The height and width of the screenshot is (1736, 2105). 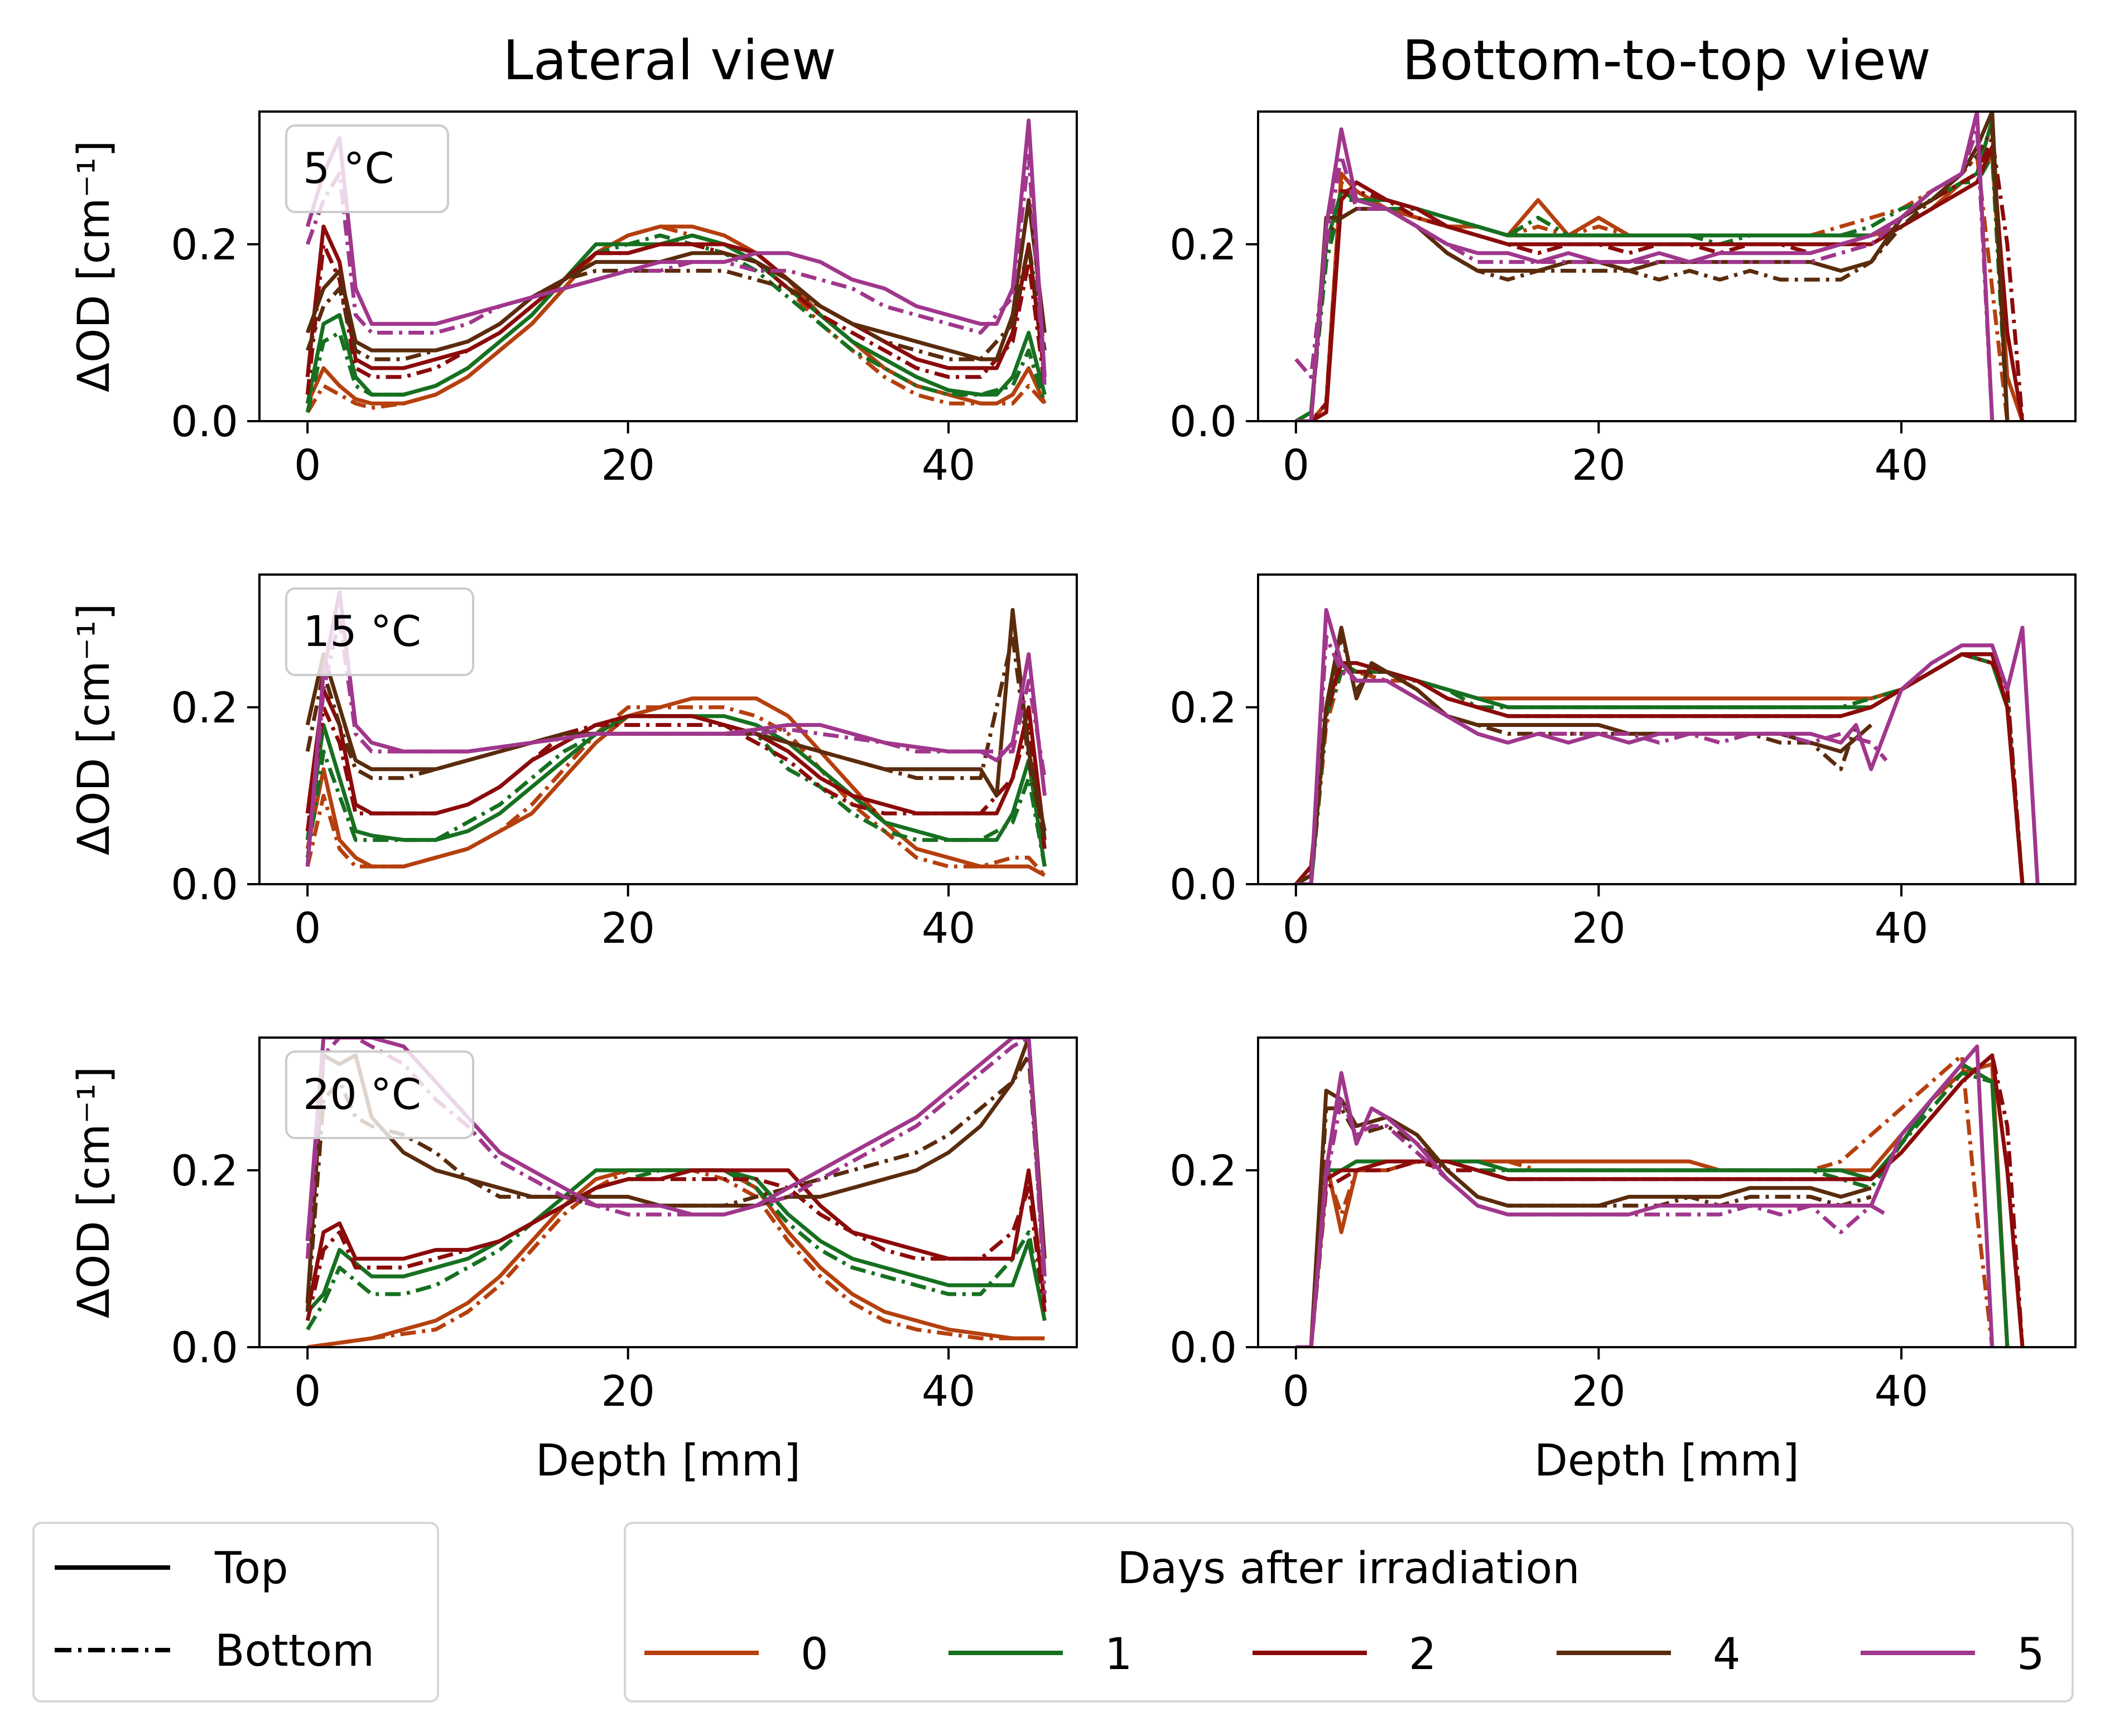 What do you see at coordinates (1423, 1654) in the screenshot?
I see `legend-day-2-label: 2` at bounding box center [1423, 1654].